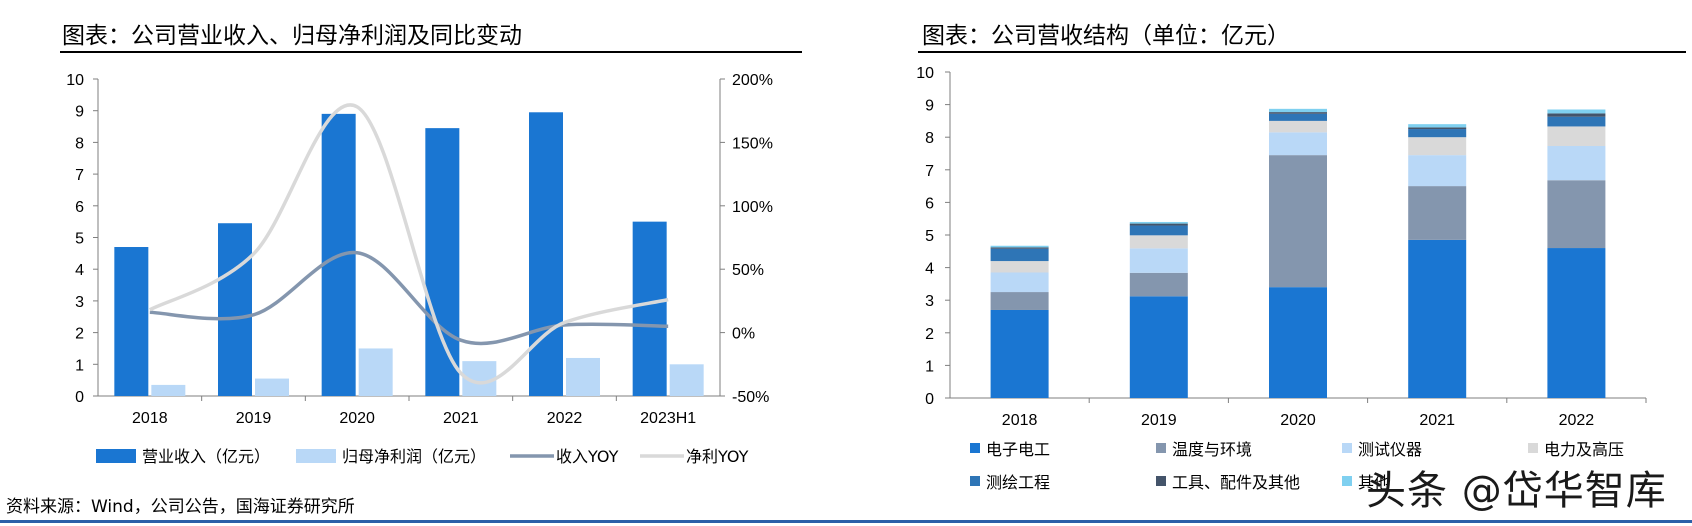 Image resolution: width=1692 pixels, height=526 pixels. Describe the element at coordinates (1577, 420) in the screenshot. I see `chart2-x-tick-label: 2022` at that location.